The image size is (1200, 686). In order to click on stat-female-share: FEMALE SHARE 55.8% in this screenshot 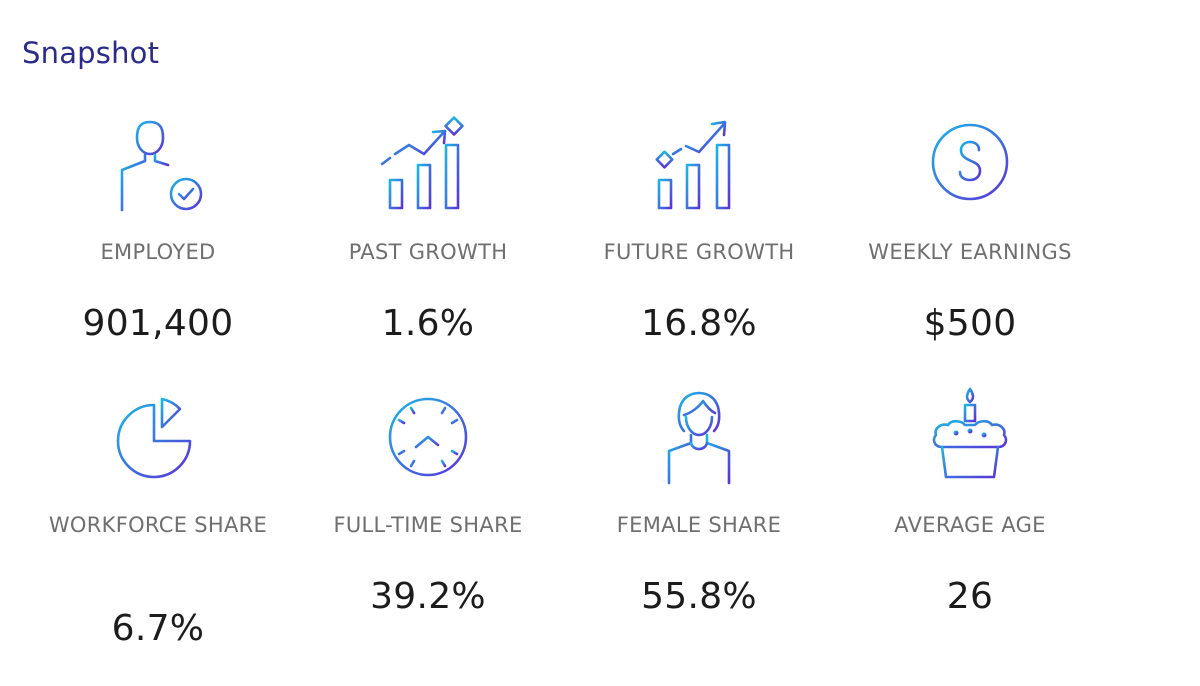, I will do `click(699, 525)`.